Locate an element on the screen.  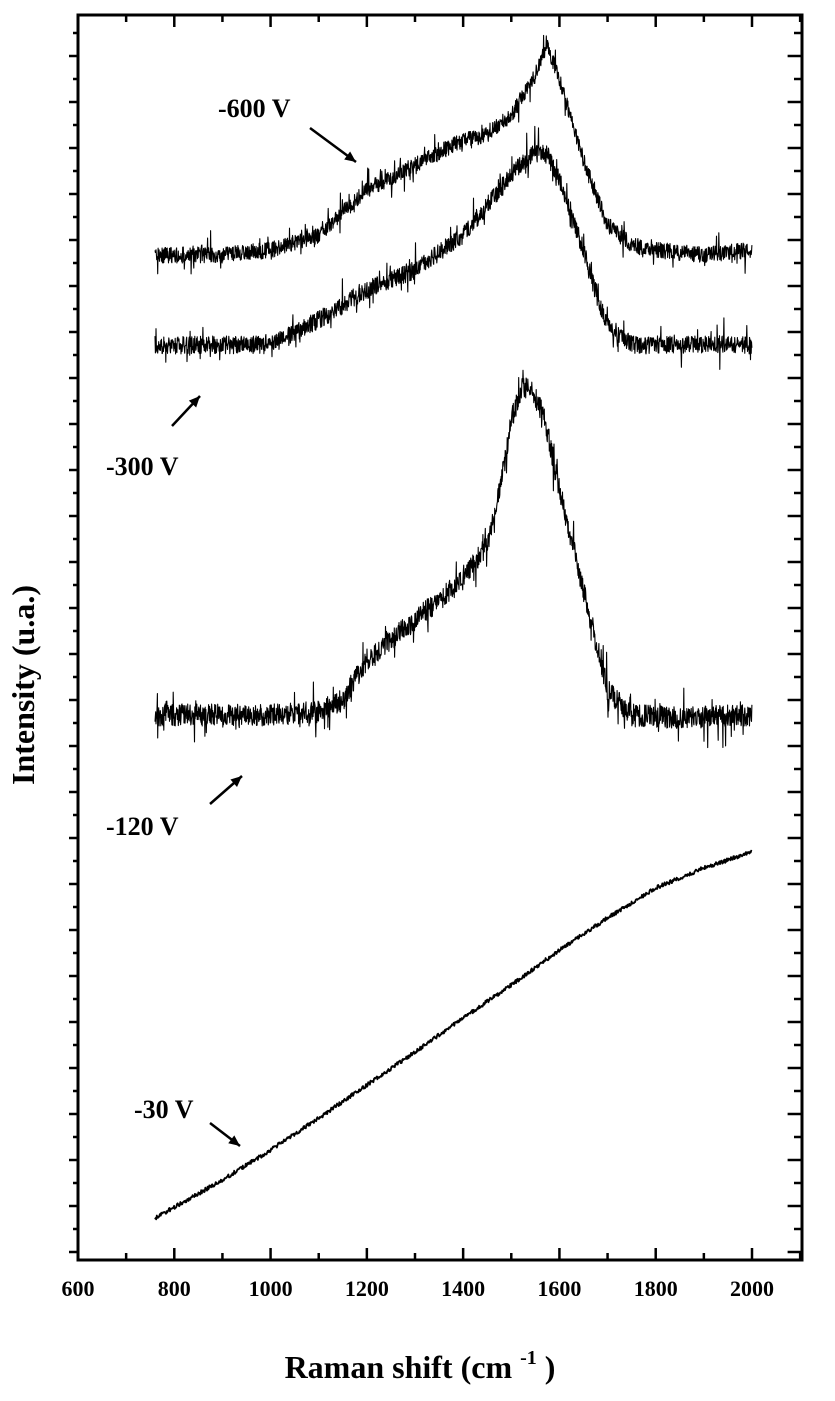
x-axis-tick-labels: 600 800 1000 1200 1400 1600 1800 2000 is located at coordinates (418, 1288).